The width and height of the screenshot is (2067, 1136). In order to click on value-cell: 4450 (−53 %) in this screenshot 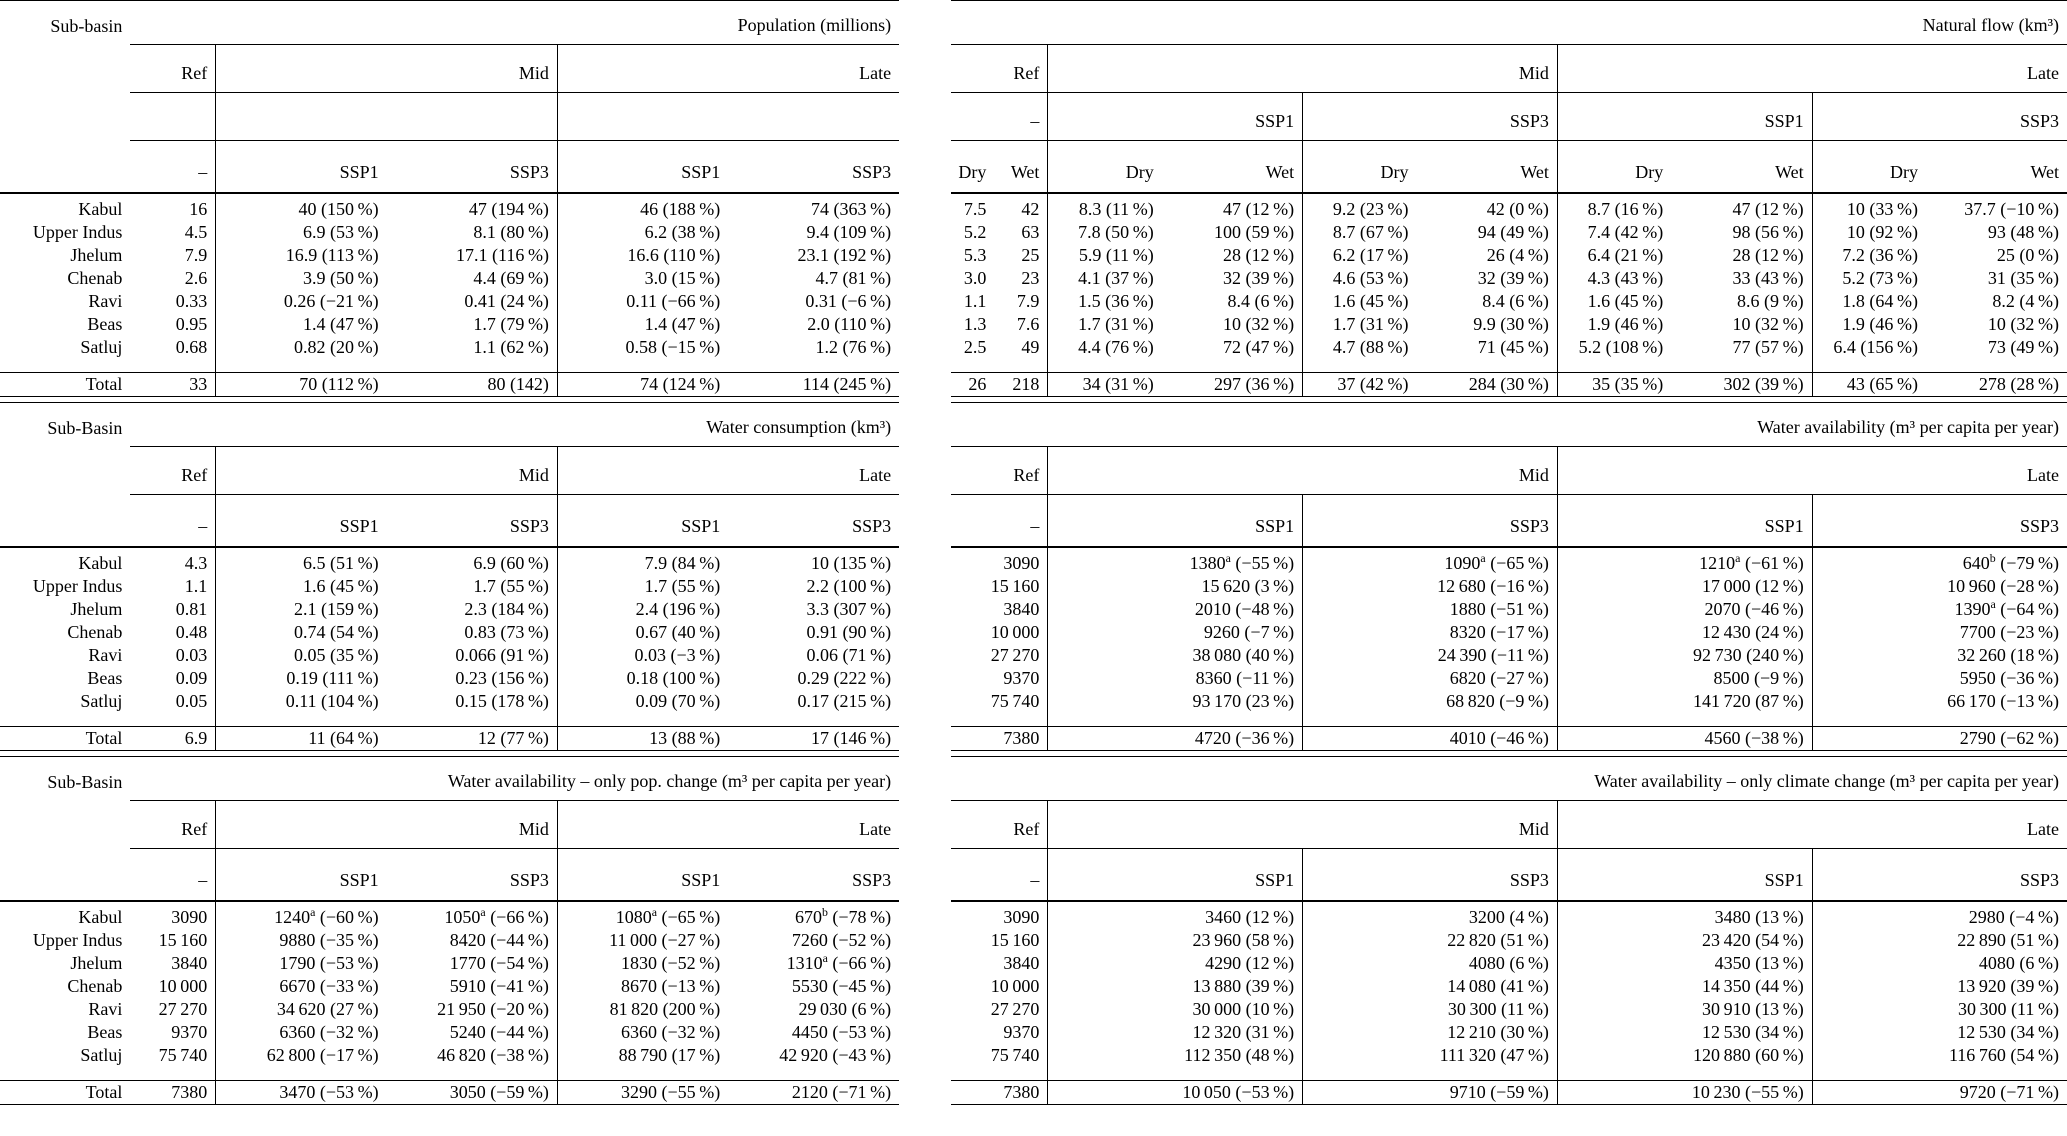, I will do `click(841, 1032)`.